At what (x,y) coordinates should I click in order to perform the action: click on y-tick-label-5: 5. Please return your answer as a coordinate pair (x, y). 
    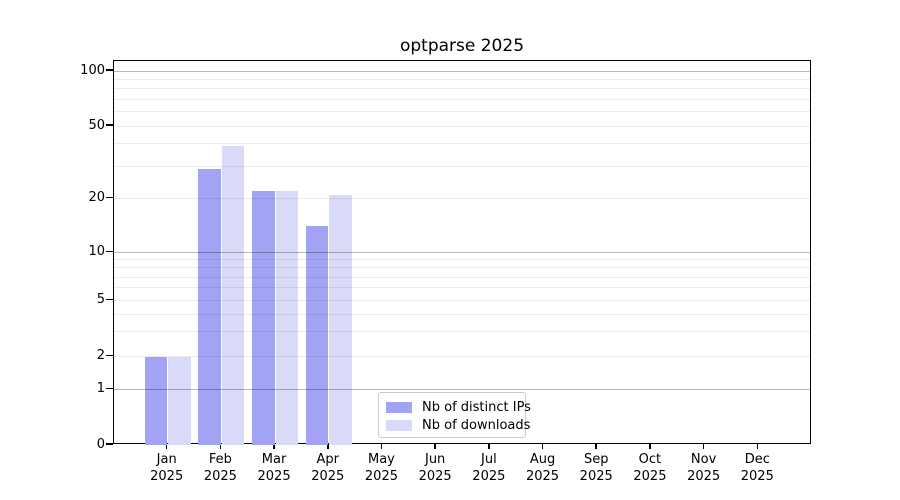
    Looking at the image, I should click on (100, 299).